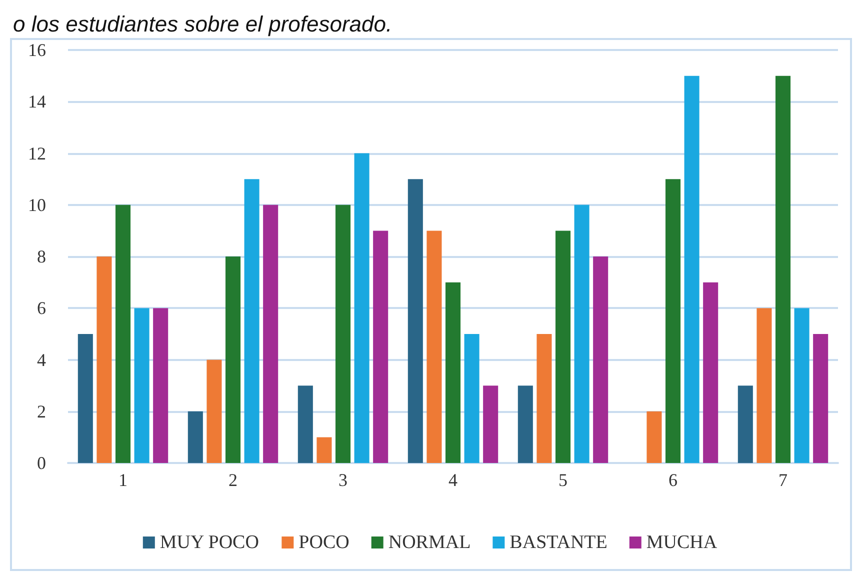  I want to click on legend-label: BASTANTE, so click(559, 542).